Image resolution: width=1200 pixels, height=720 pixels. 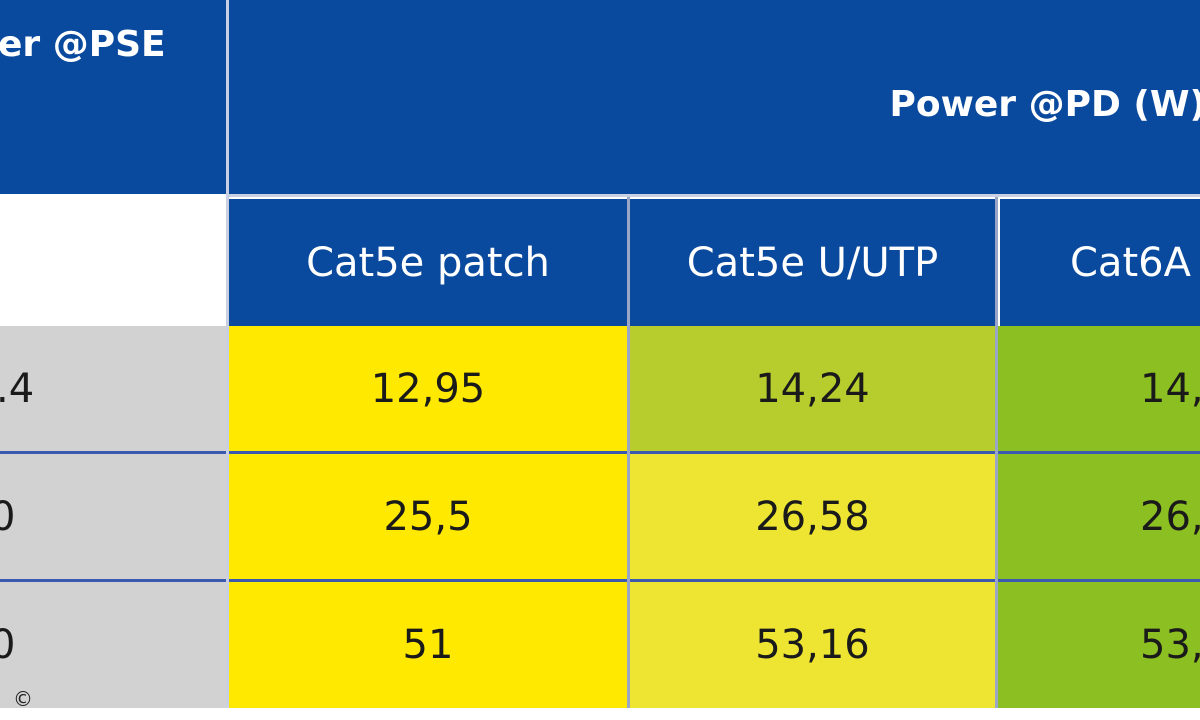 What do you see at coordinates (83, 44) in the screenshot?
I see `pse-header-label: er @PSE` at bounding box center [83, 44].